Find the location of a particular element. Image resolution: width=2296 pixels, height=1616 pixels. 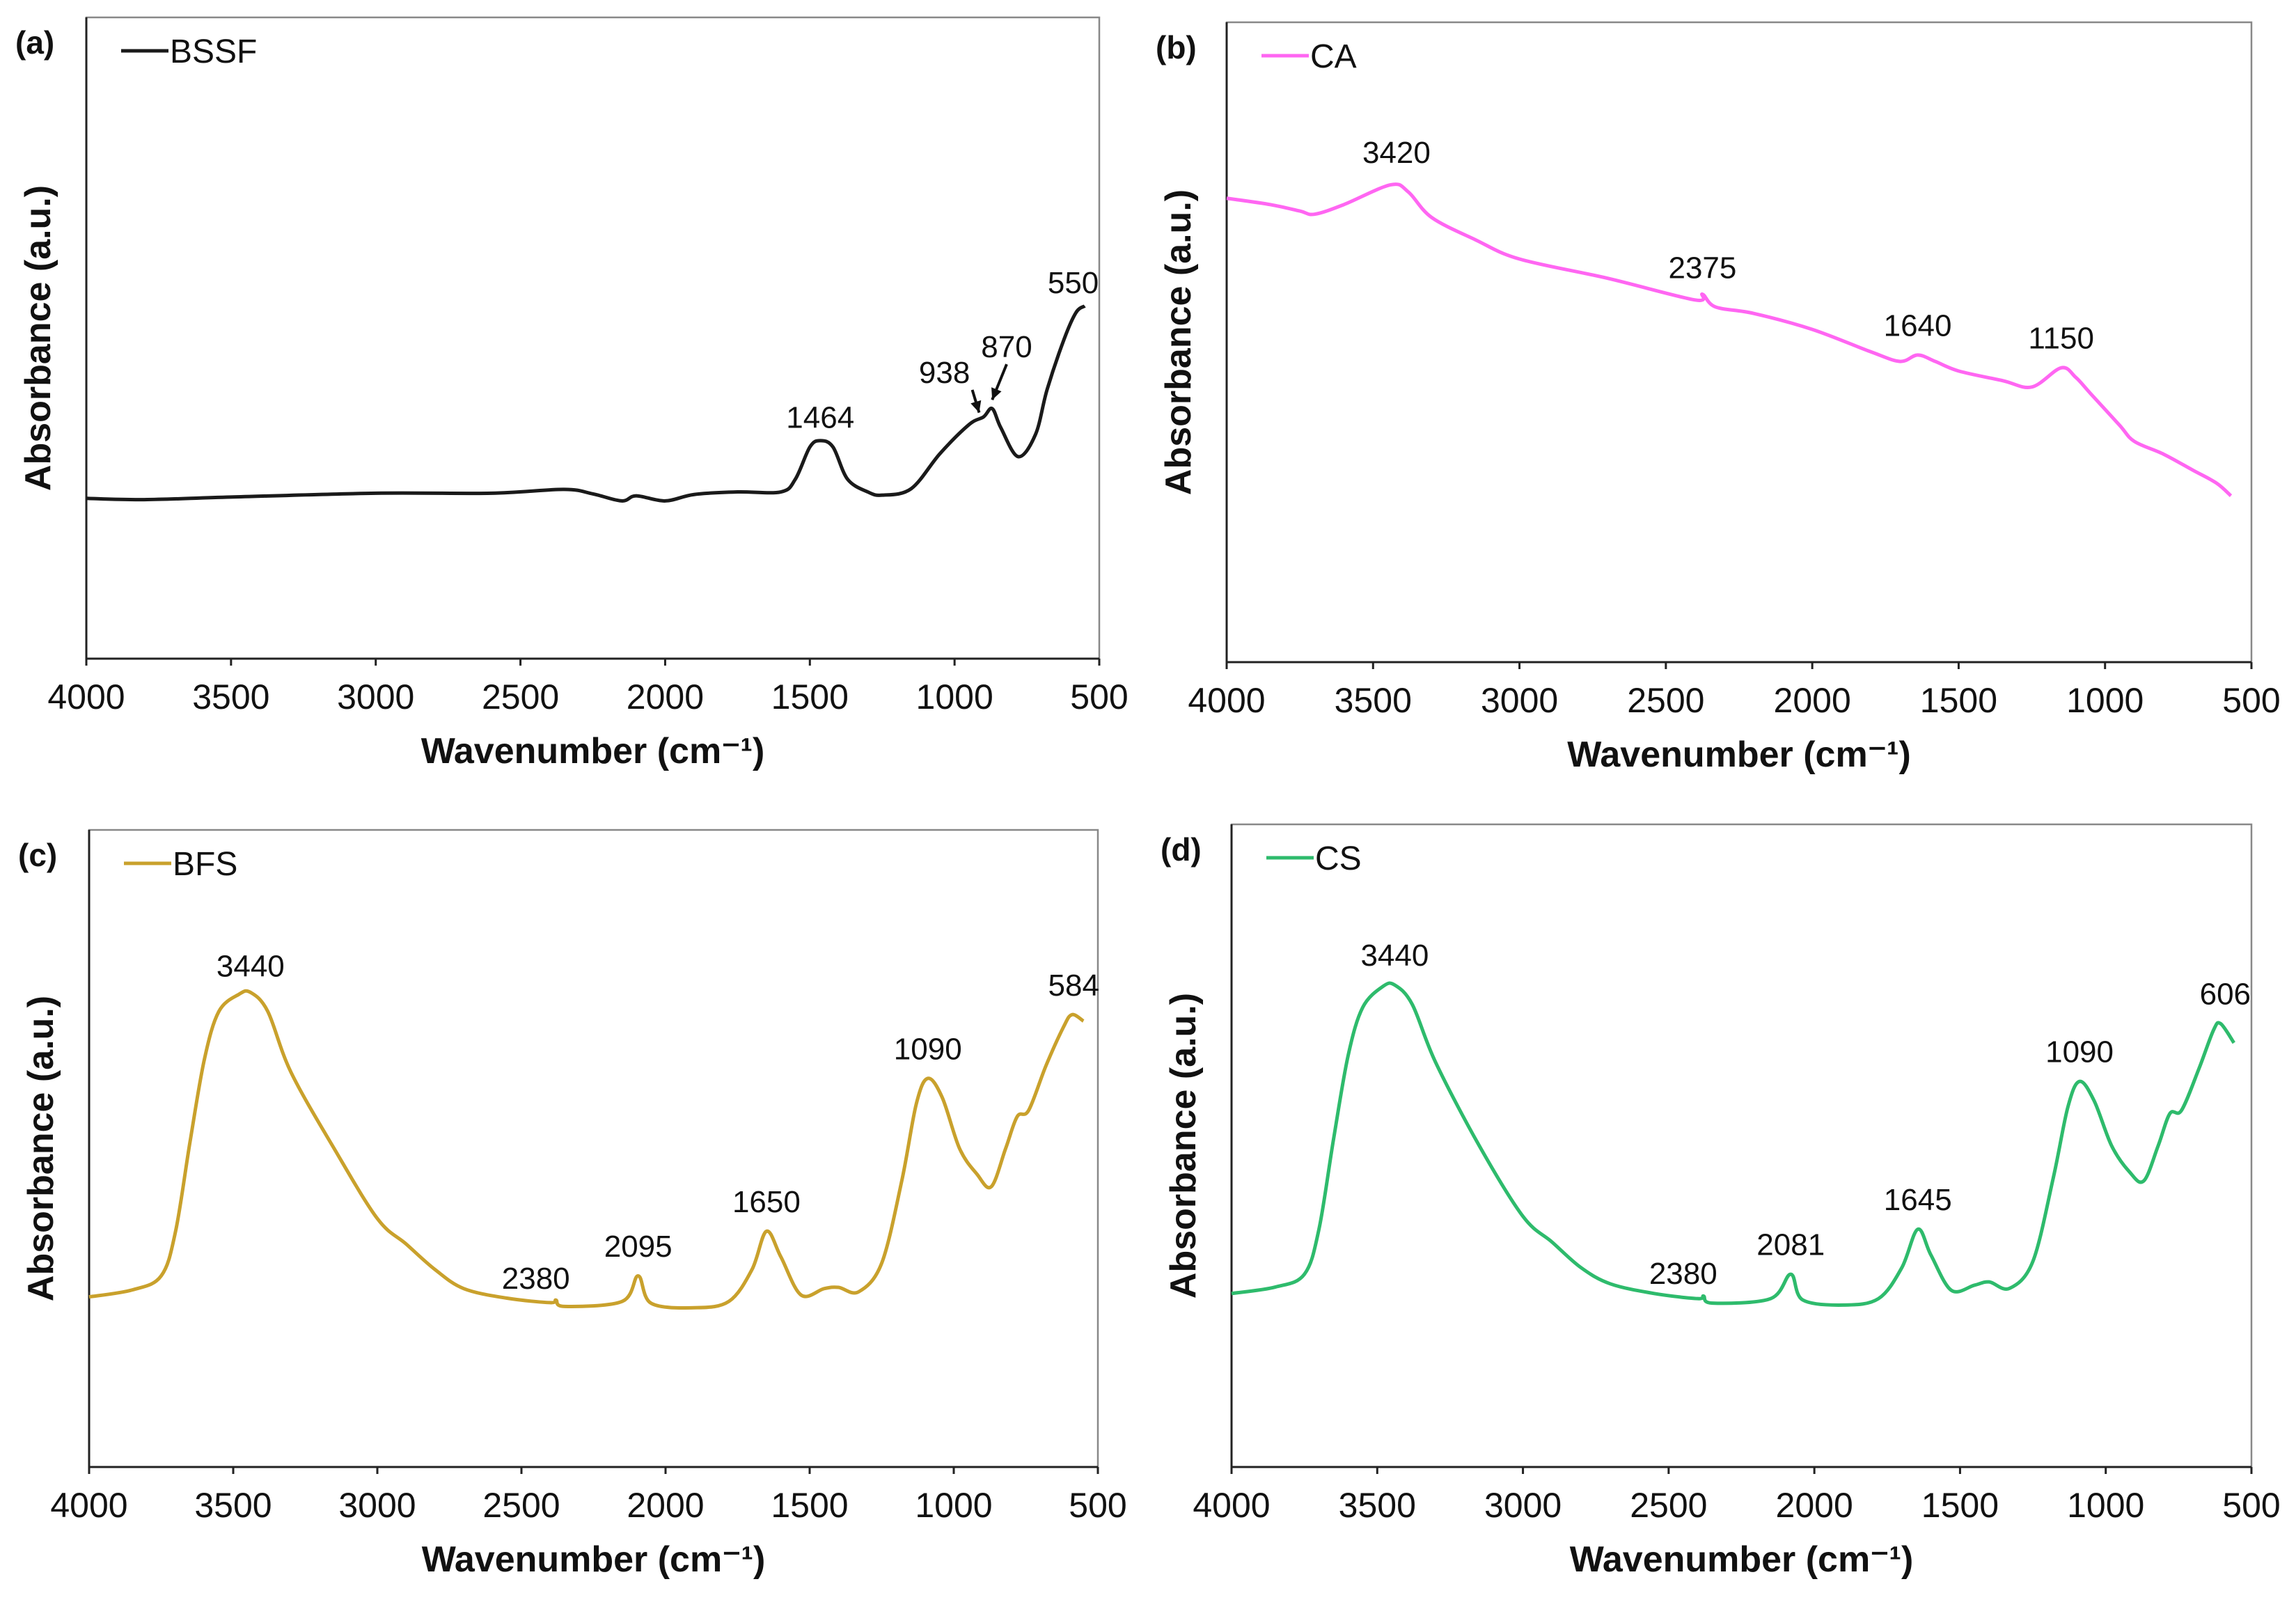

peak-label: 938 is located at coordinates (944, 373).